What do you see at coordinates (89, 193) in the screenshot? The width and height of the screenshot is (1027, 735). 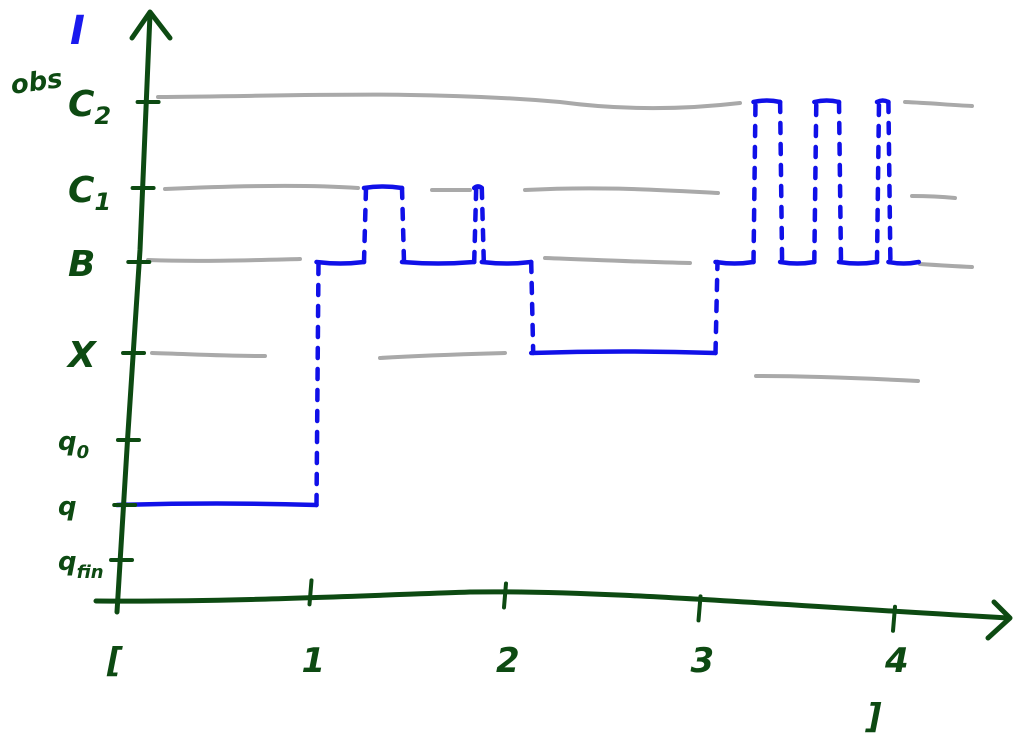 I see `y-level-label-C1: C1` at bounding box center [89, 193].